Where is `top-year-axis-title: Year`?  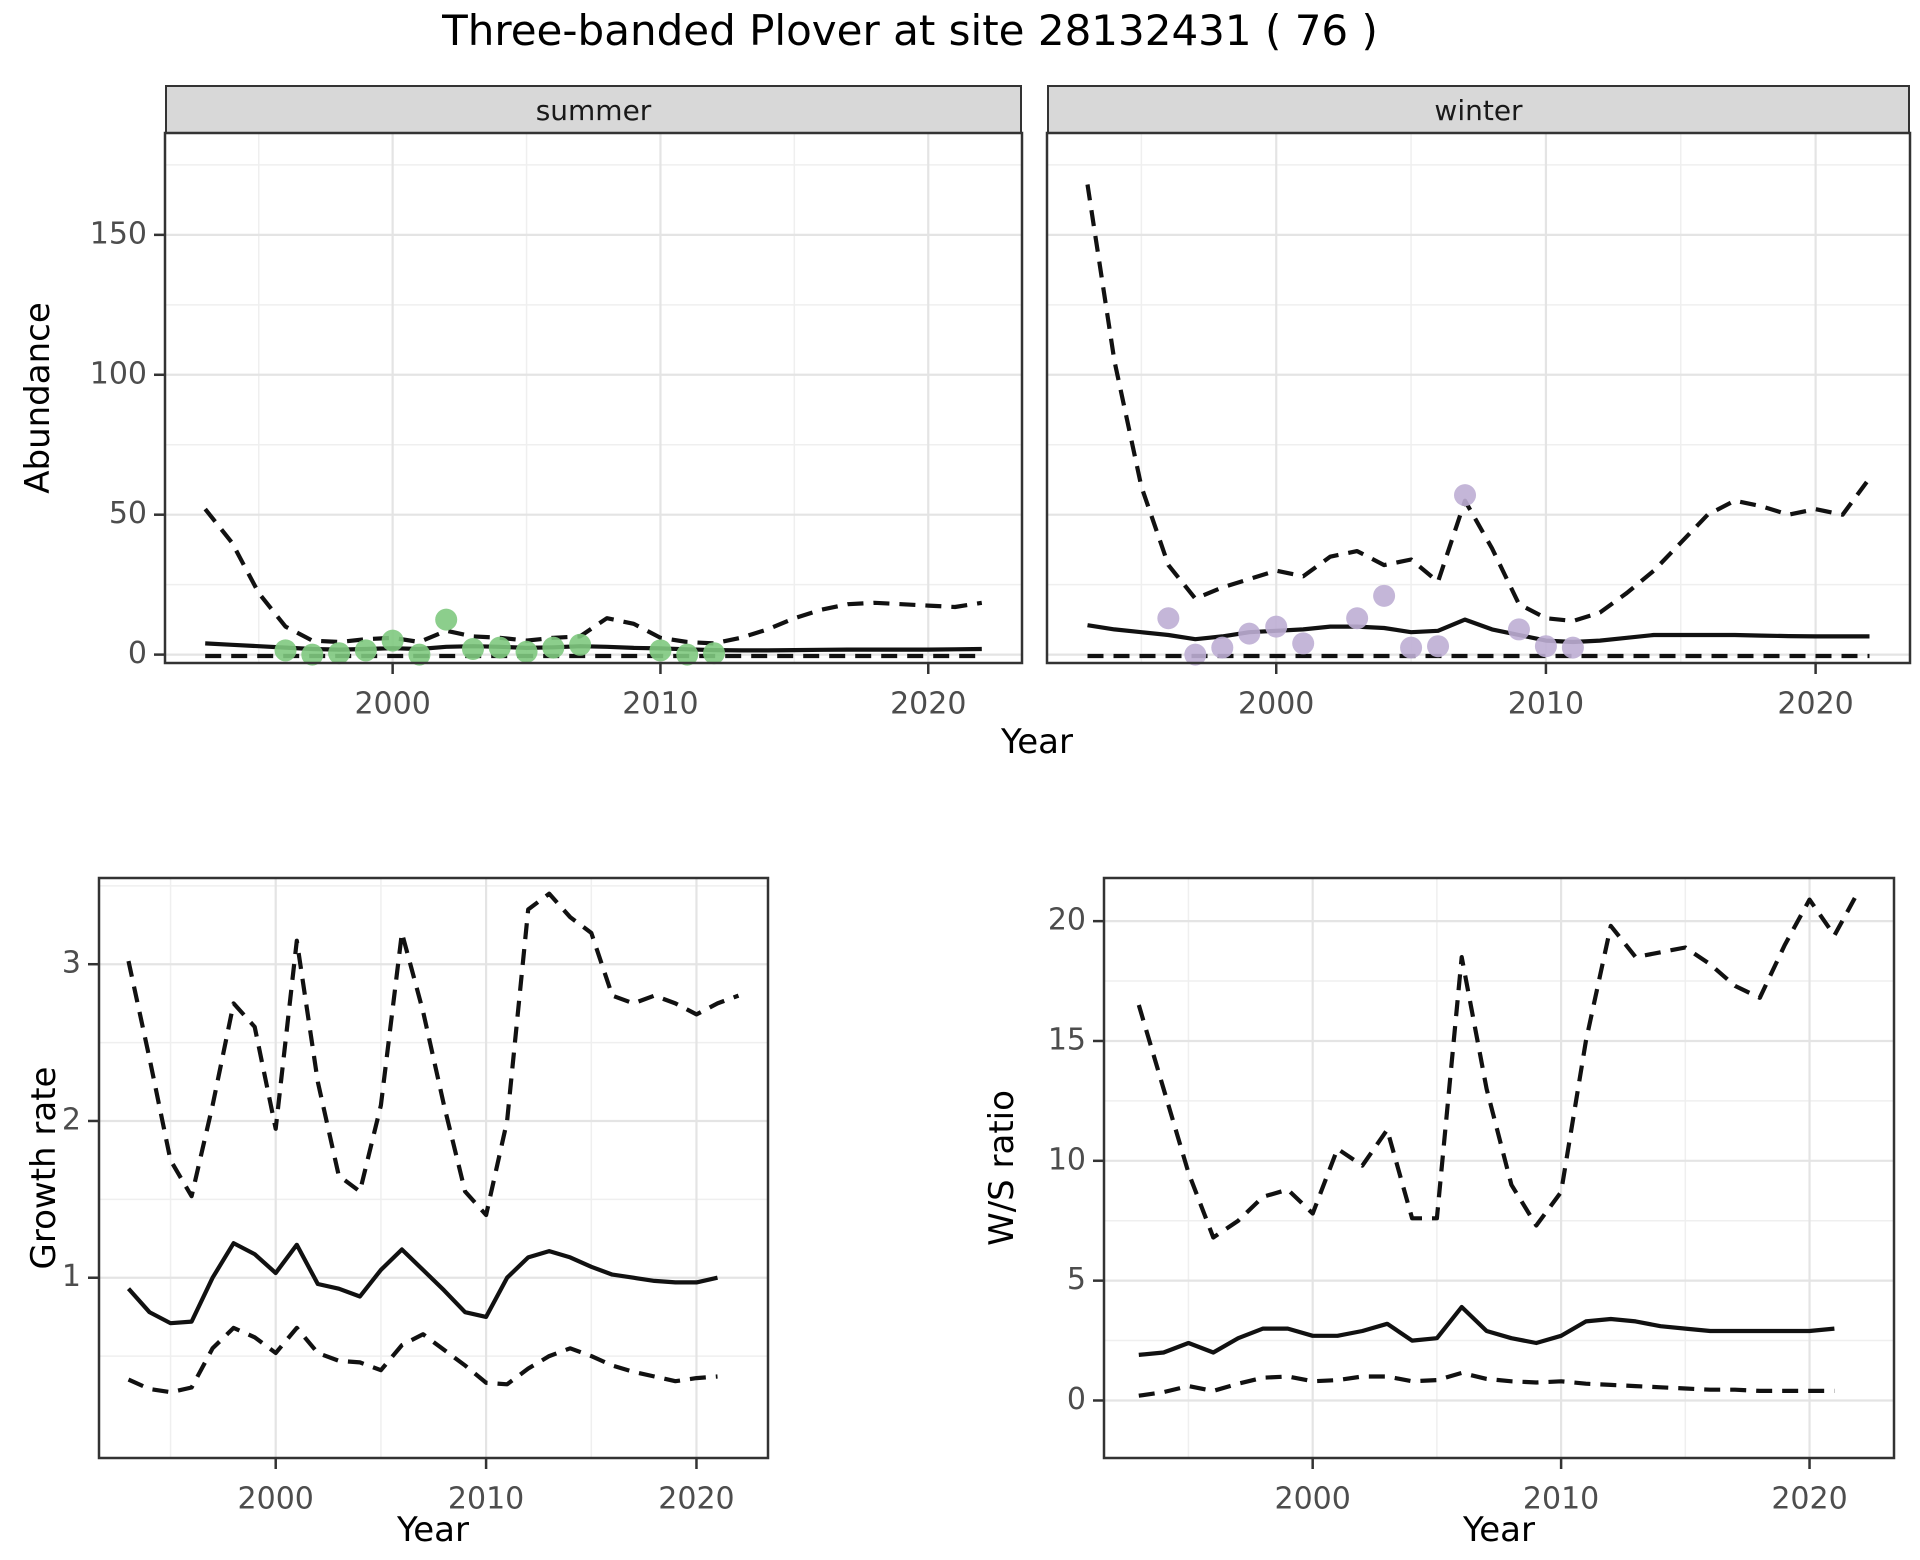
top-year-axis-title: Year is located at coordinates (1037, 742).